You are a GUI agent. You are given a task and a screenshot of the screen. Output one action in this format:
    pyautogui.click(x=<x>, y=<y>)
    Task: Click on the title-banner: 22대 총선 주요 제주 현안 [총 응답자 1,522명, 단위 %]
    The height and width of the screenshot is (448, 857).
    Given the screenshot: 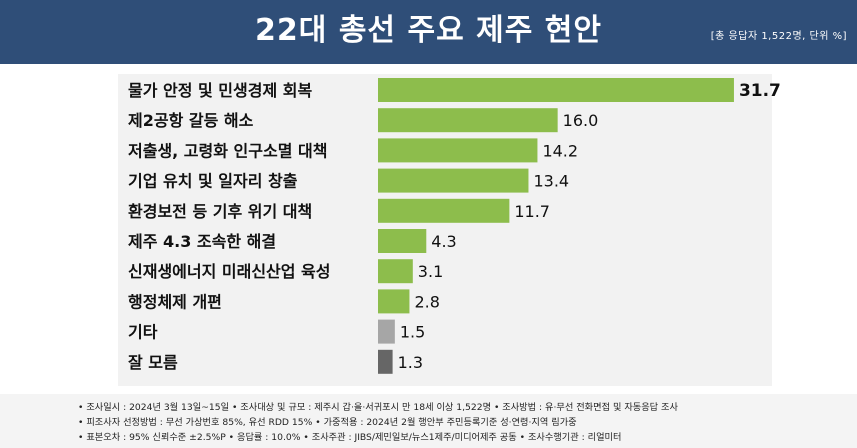 What is the action you would take?
    pyautogui.click(x=428, y=32)
    